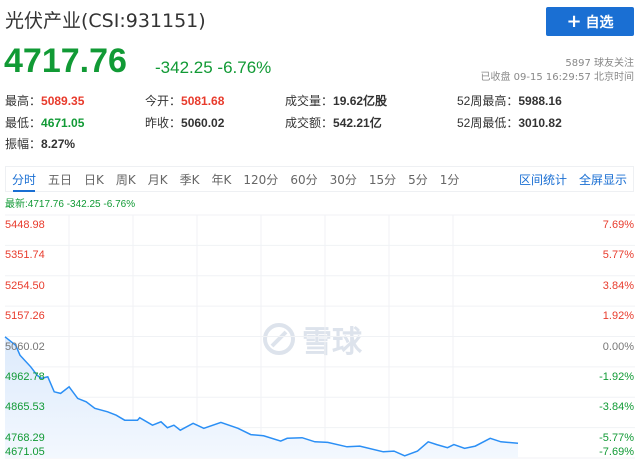  Describe the element at coordinates (599, 63) in the screenshot. I see `followers-count: 5897 球友关注` at that location.